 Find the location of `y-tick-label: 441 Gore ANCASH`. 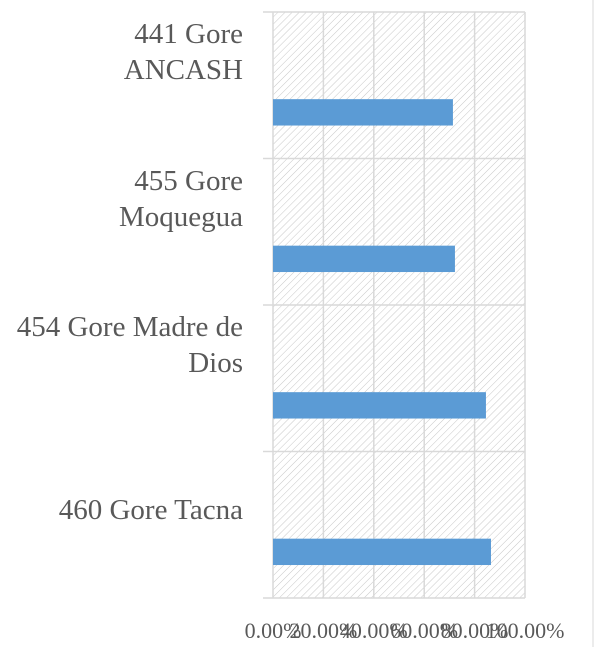

y-tick-label: 441 Gore ANCASH is located at coordinates (183, 52).